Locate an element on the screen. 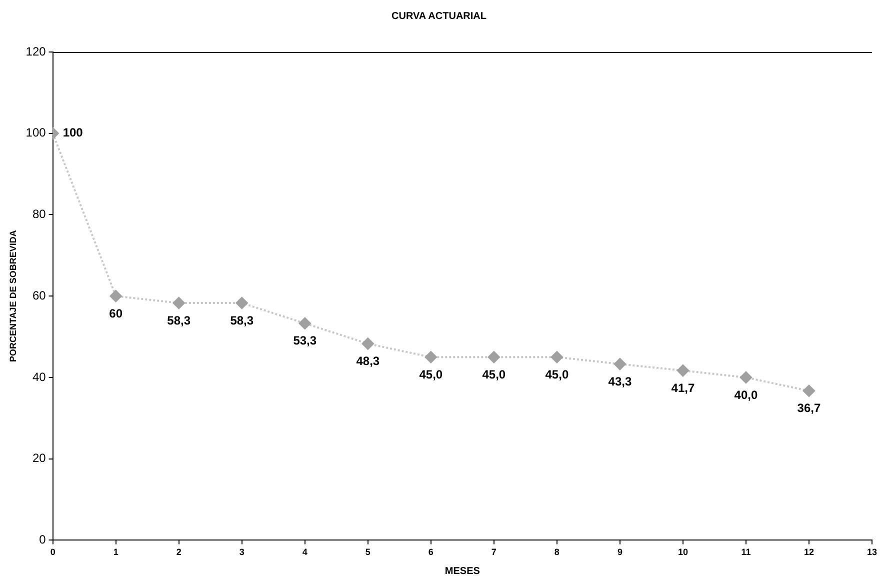 The width and height of the screenshot is (880, 581). x-tick-label: 11 is located at coordinates (746, 552).